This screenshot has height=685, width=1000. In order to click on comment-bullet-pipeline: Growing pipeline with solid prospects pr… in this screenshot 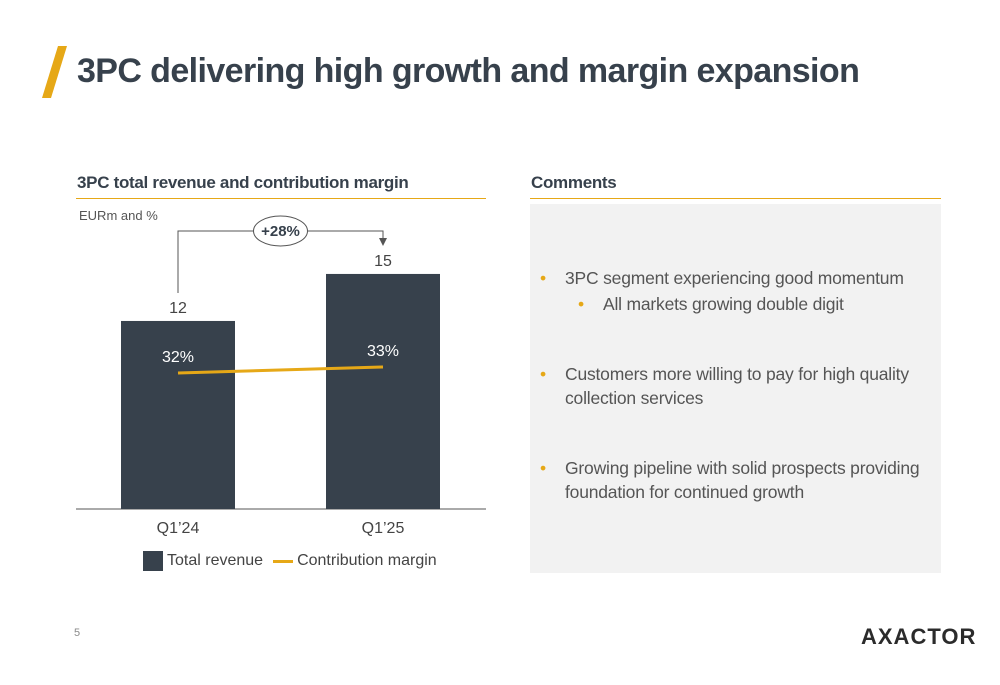, I will do `click(737, 480)`.